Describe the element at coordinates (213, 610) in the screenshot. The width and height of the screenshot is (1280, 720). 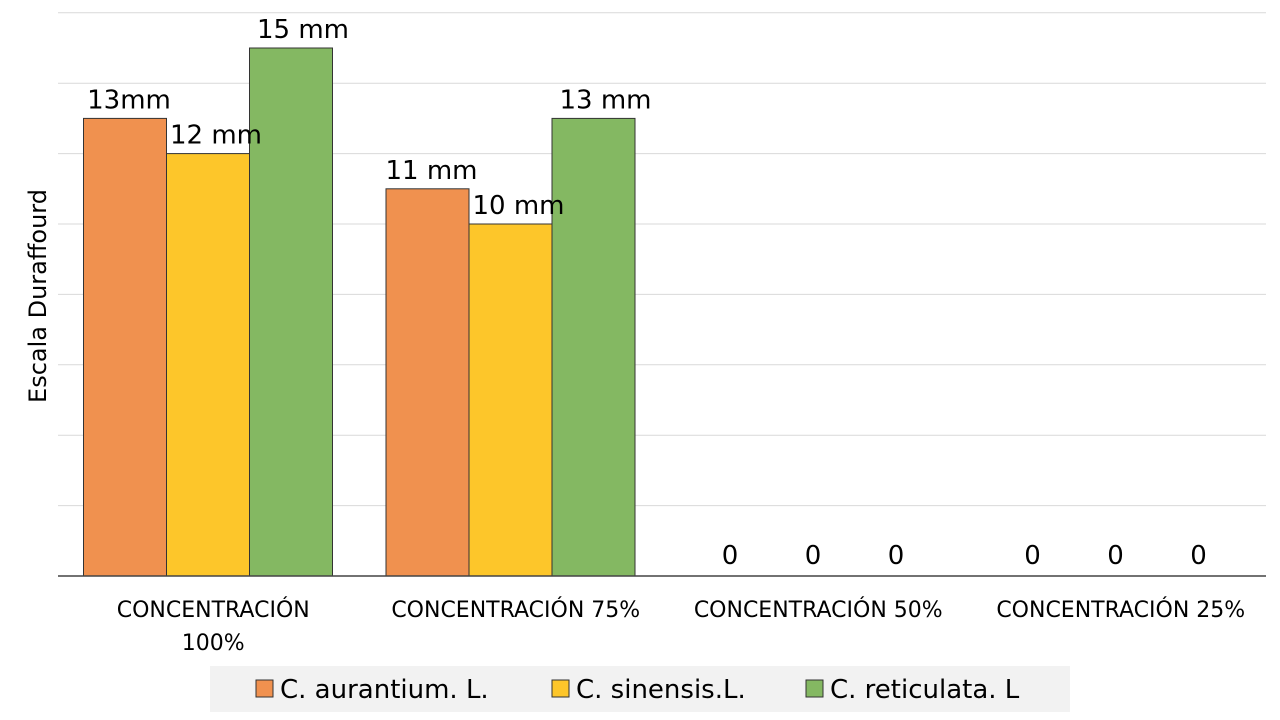
I see `category-label: CONCENTRACIÓN` at that location.